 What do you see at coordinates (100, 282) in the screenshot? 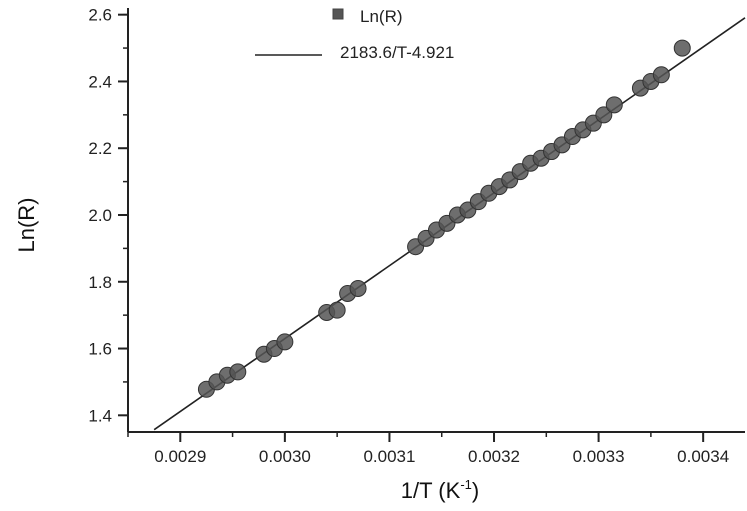
I see `y-tick-label: 1.8` at bounding box center [100, 282].